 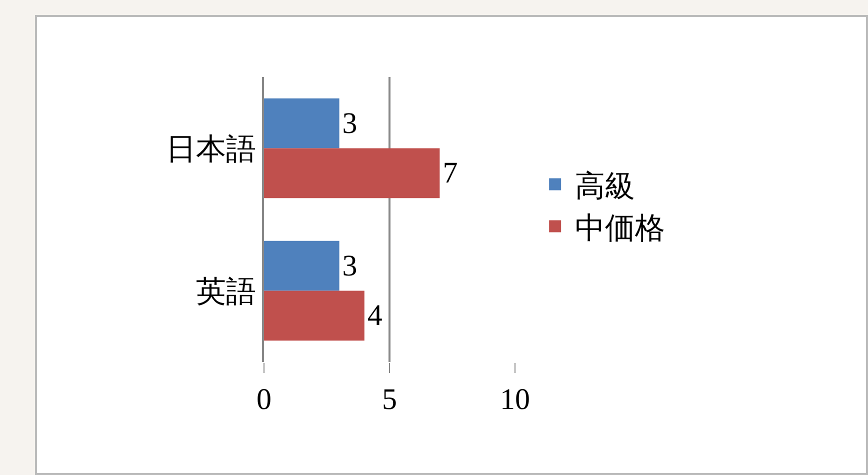 I want to click on y-tick-label: 英語, so click(x=226, y=291).